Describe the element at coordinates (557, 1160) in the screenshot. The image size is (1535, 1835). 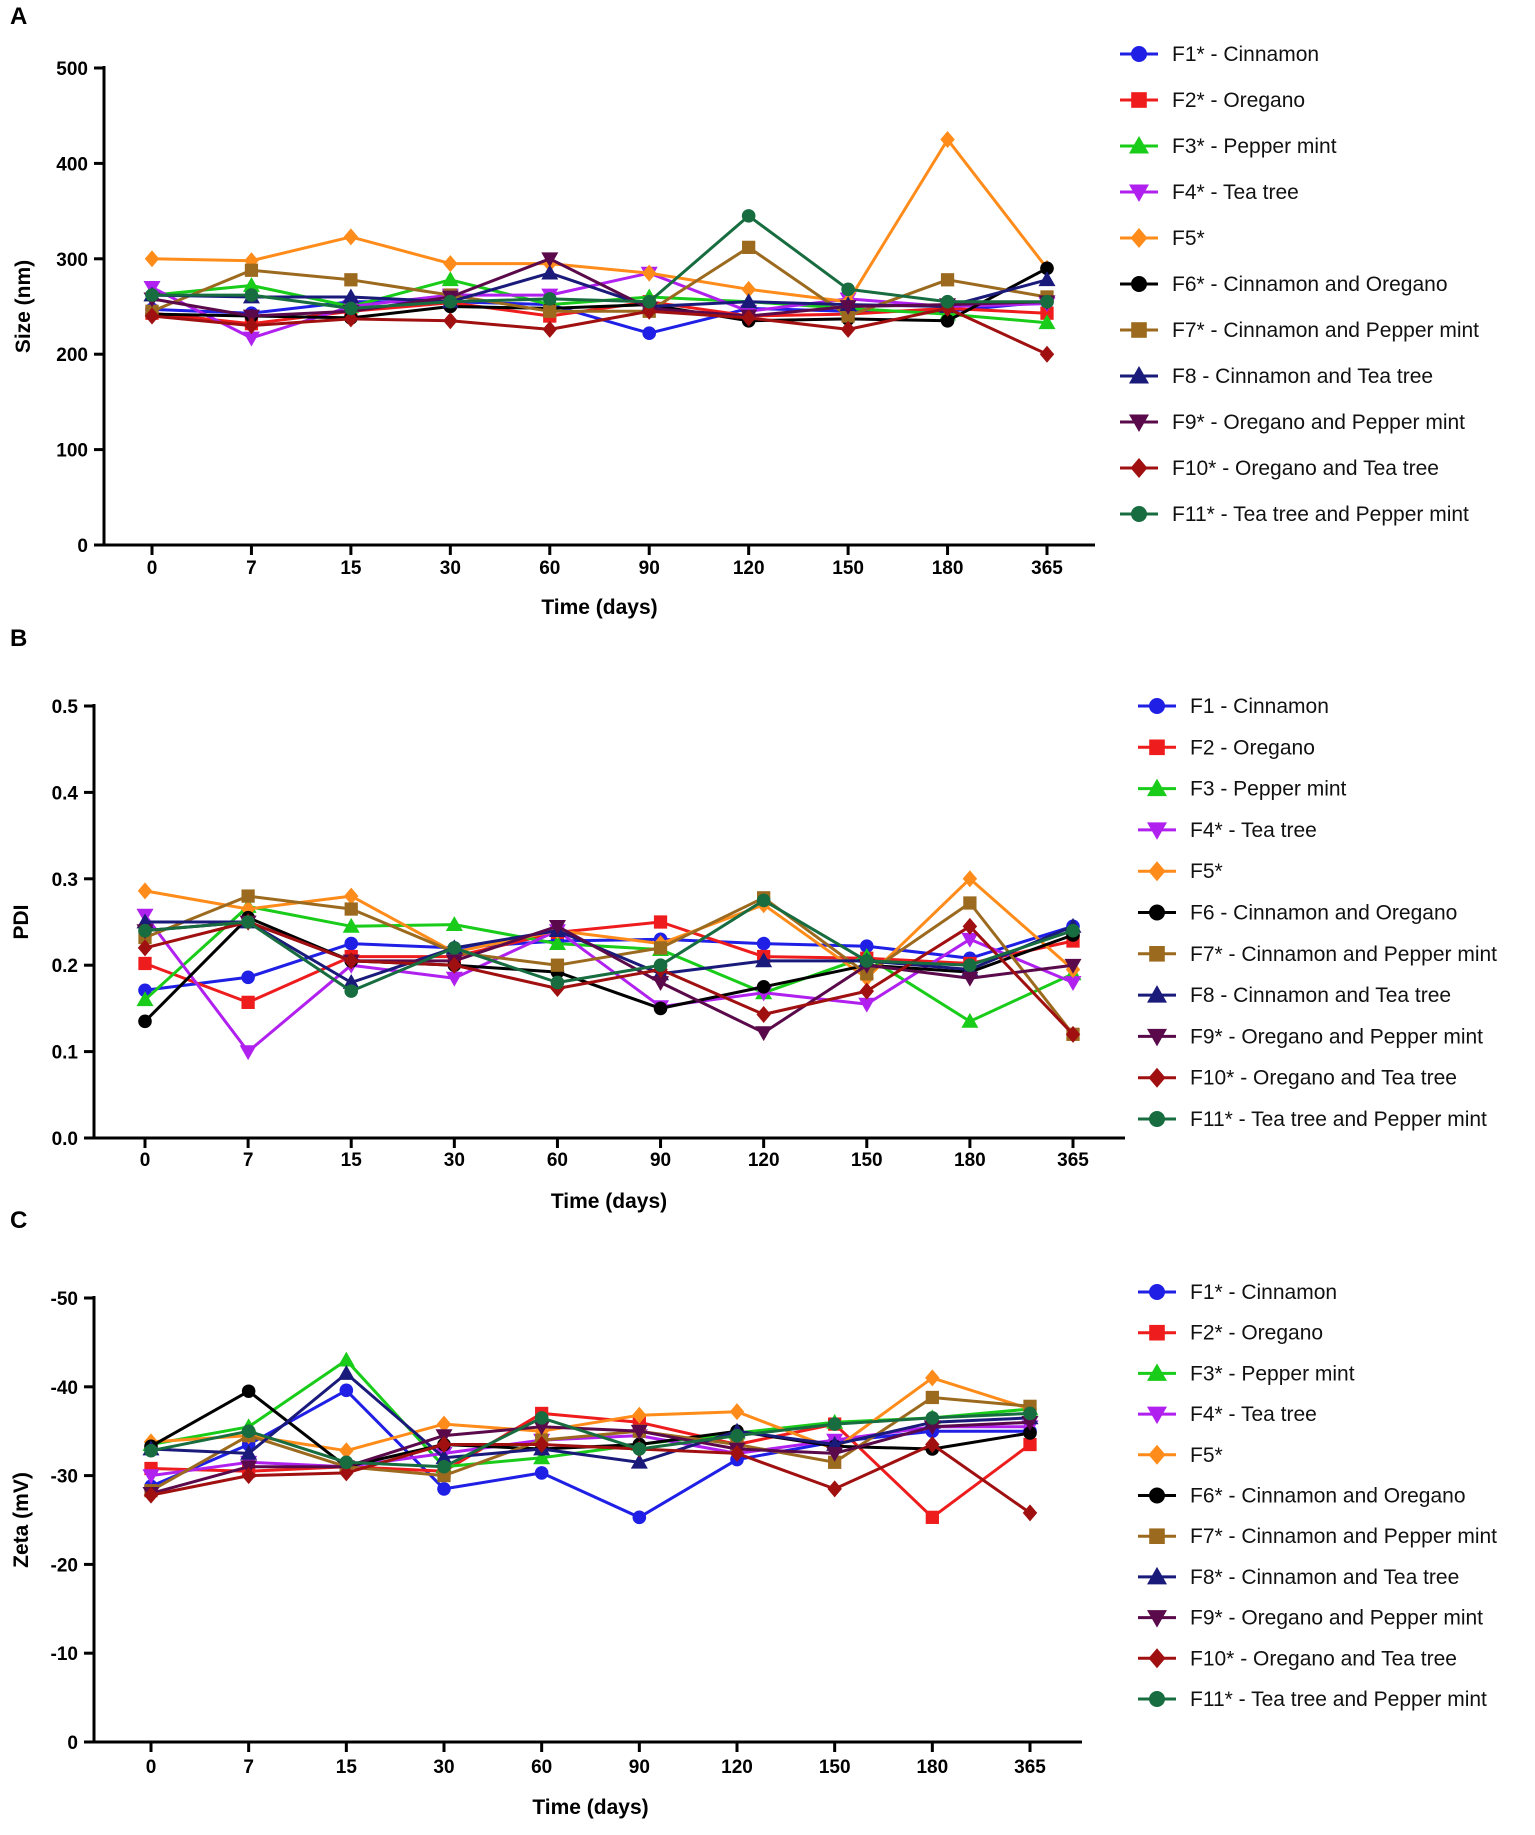
I see `x-tick-label: 60` at that location.